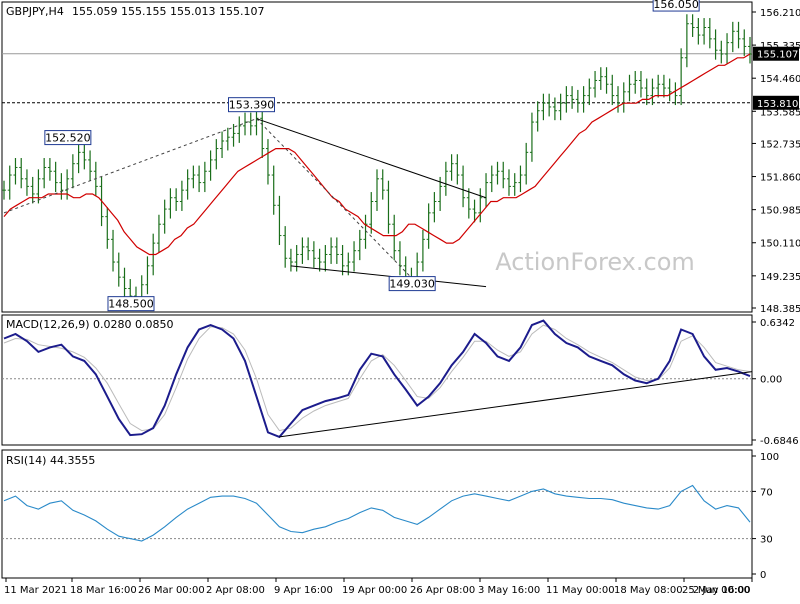  Describe the element at coordinates (35, 590) in the screenshot. I see `x-tick-label: 11 Mar 2021` at that location.